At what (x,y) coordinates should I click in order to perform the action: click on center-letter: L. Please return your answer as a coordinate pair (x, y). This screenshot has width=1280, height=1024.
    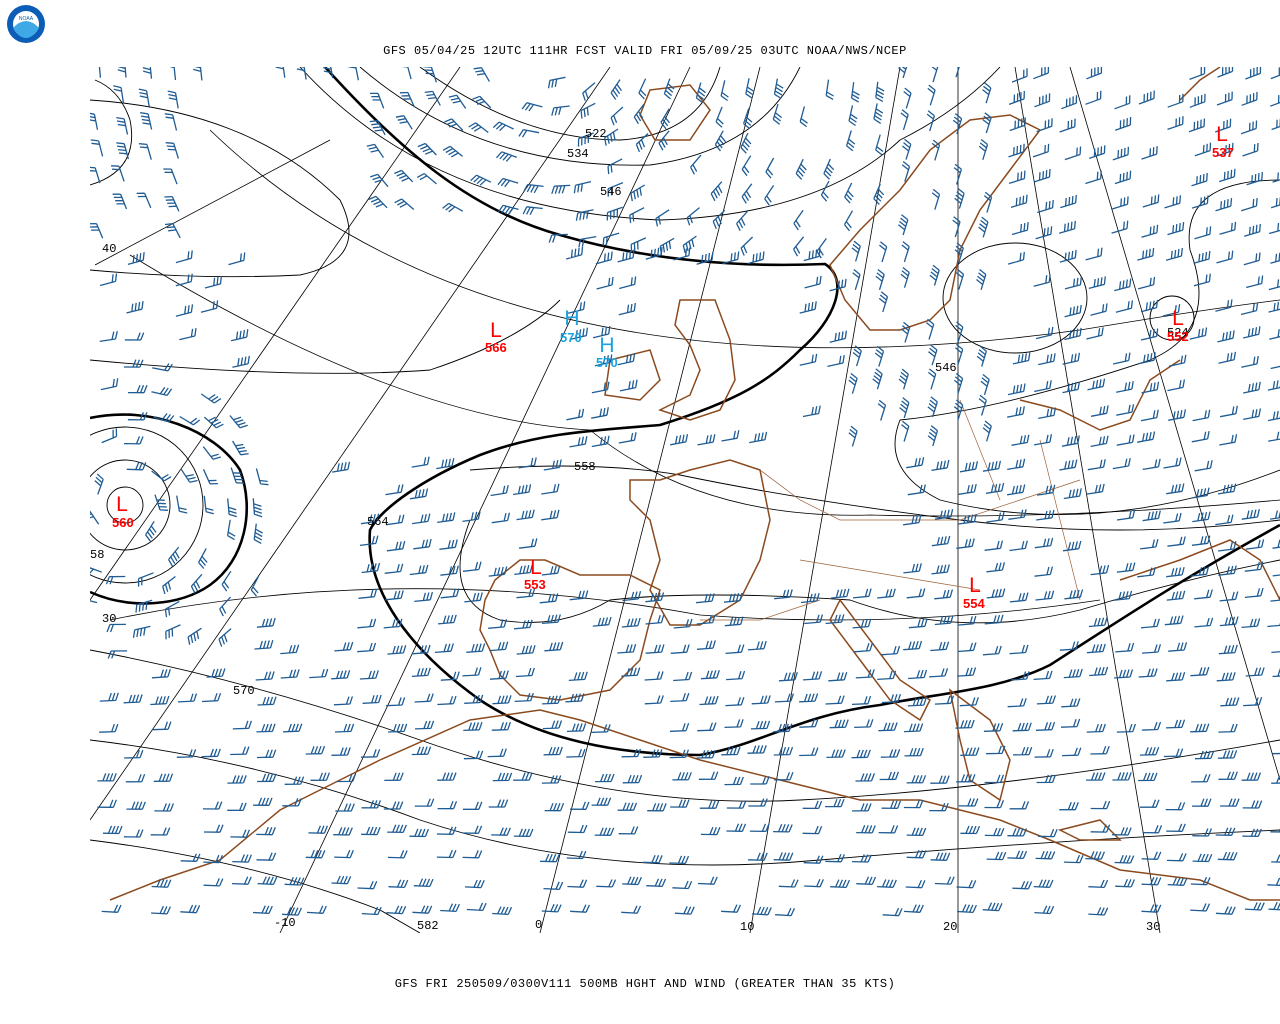
    Looking at the image, I should click on (975, 585).